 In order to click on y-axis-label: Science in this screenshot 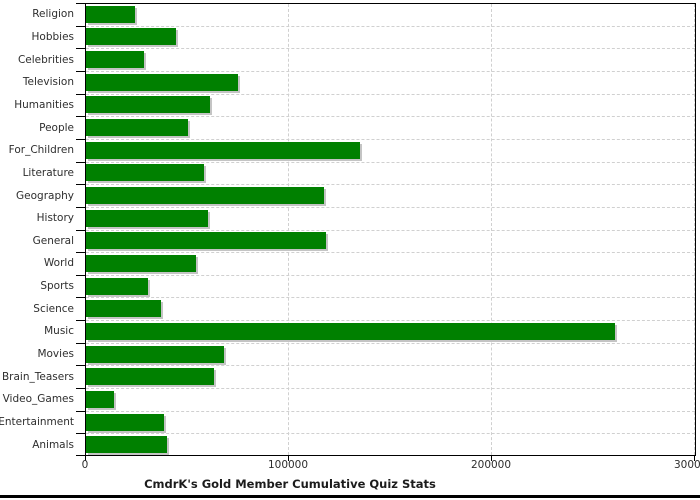, I will do `click(53, 308)`.